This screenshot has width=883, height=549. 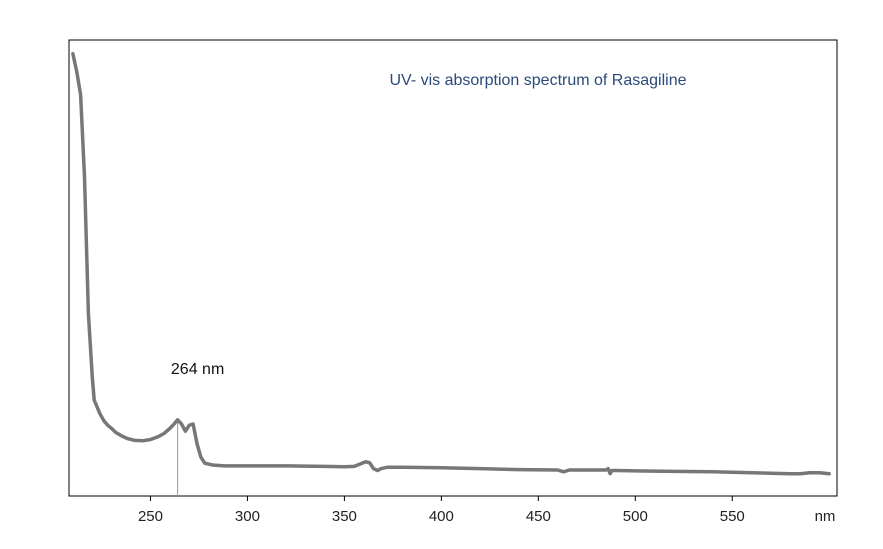 I want to click on x-tick-label: 550, so click(x=732, y=516).